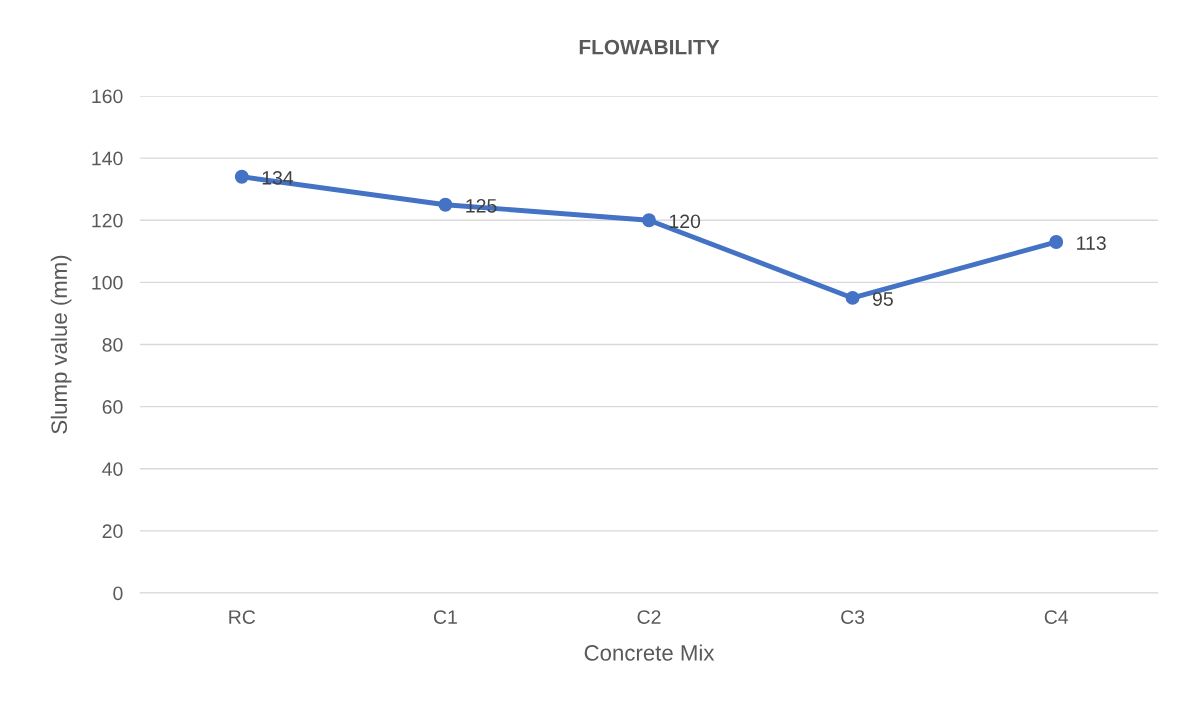 Image resolution: width=1183 pixels, height=707 pixels. I want to click on x-axis-title: Concrete Mix, so click(649, 652).